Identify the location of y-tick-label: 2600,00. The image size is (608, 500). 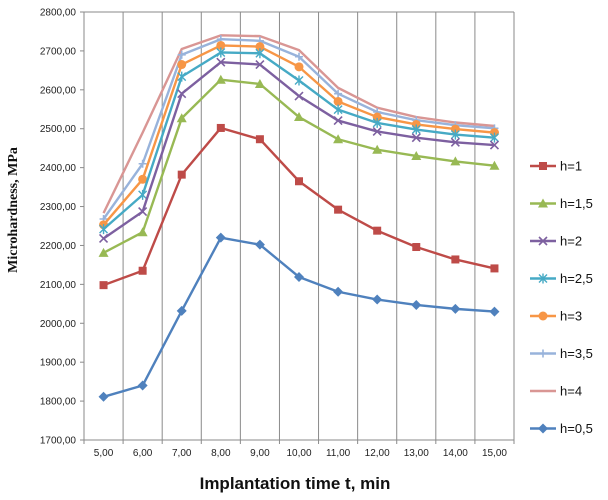
(58, 90).